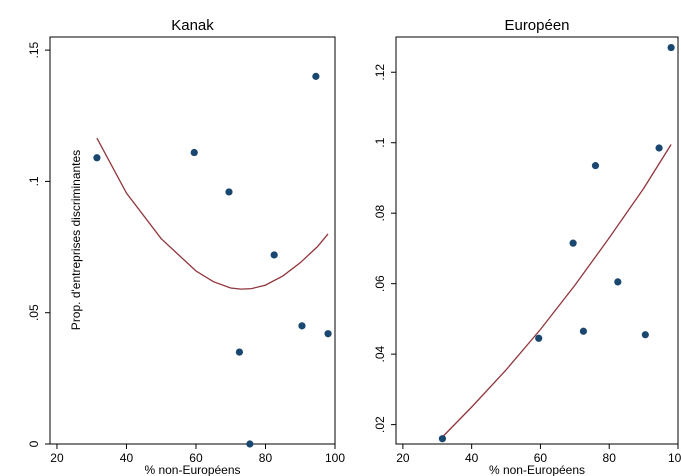 The width and height of the screenshot is (681, 476). What do you see at coordinates (34, 443) in the screenshot?
I see `y-tick-label: 0` at bounding box center [34, 443].